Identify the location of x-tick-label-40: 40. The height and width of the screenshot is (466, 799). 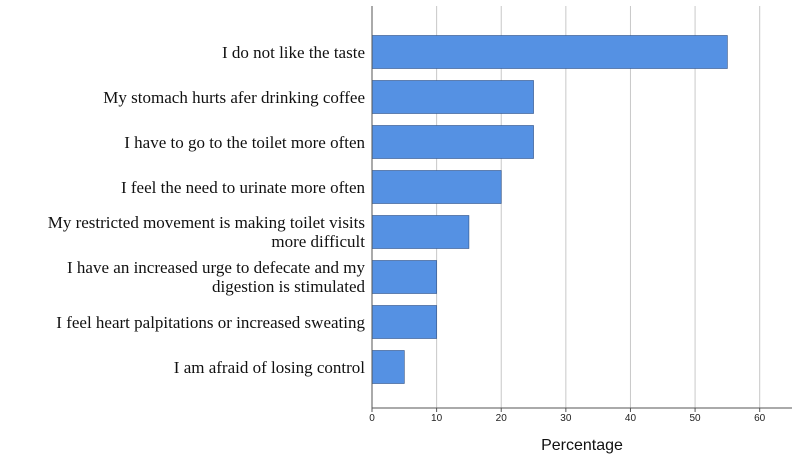
(630, 418).